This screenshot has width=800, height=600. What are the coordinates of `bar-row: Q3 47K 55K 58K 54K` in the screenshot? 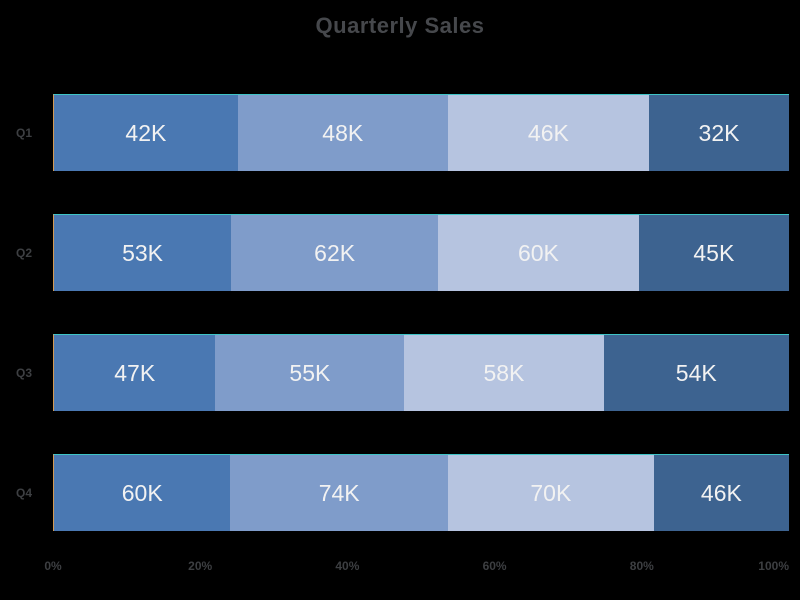 It's located at (402, 372).